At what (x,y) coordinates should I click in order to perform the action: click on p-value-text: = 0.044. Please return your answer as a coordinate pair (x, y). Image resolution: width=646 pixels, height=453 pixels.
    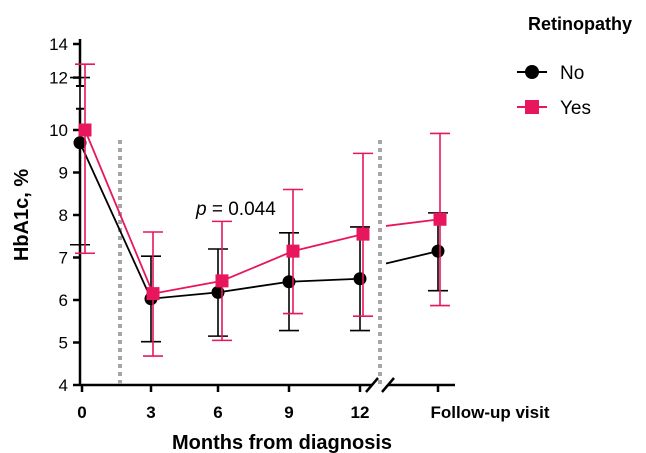
    Looking at the image, I should click on (242, 209).